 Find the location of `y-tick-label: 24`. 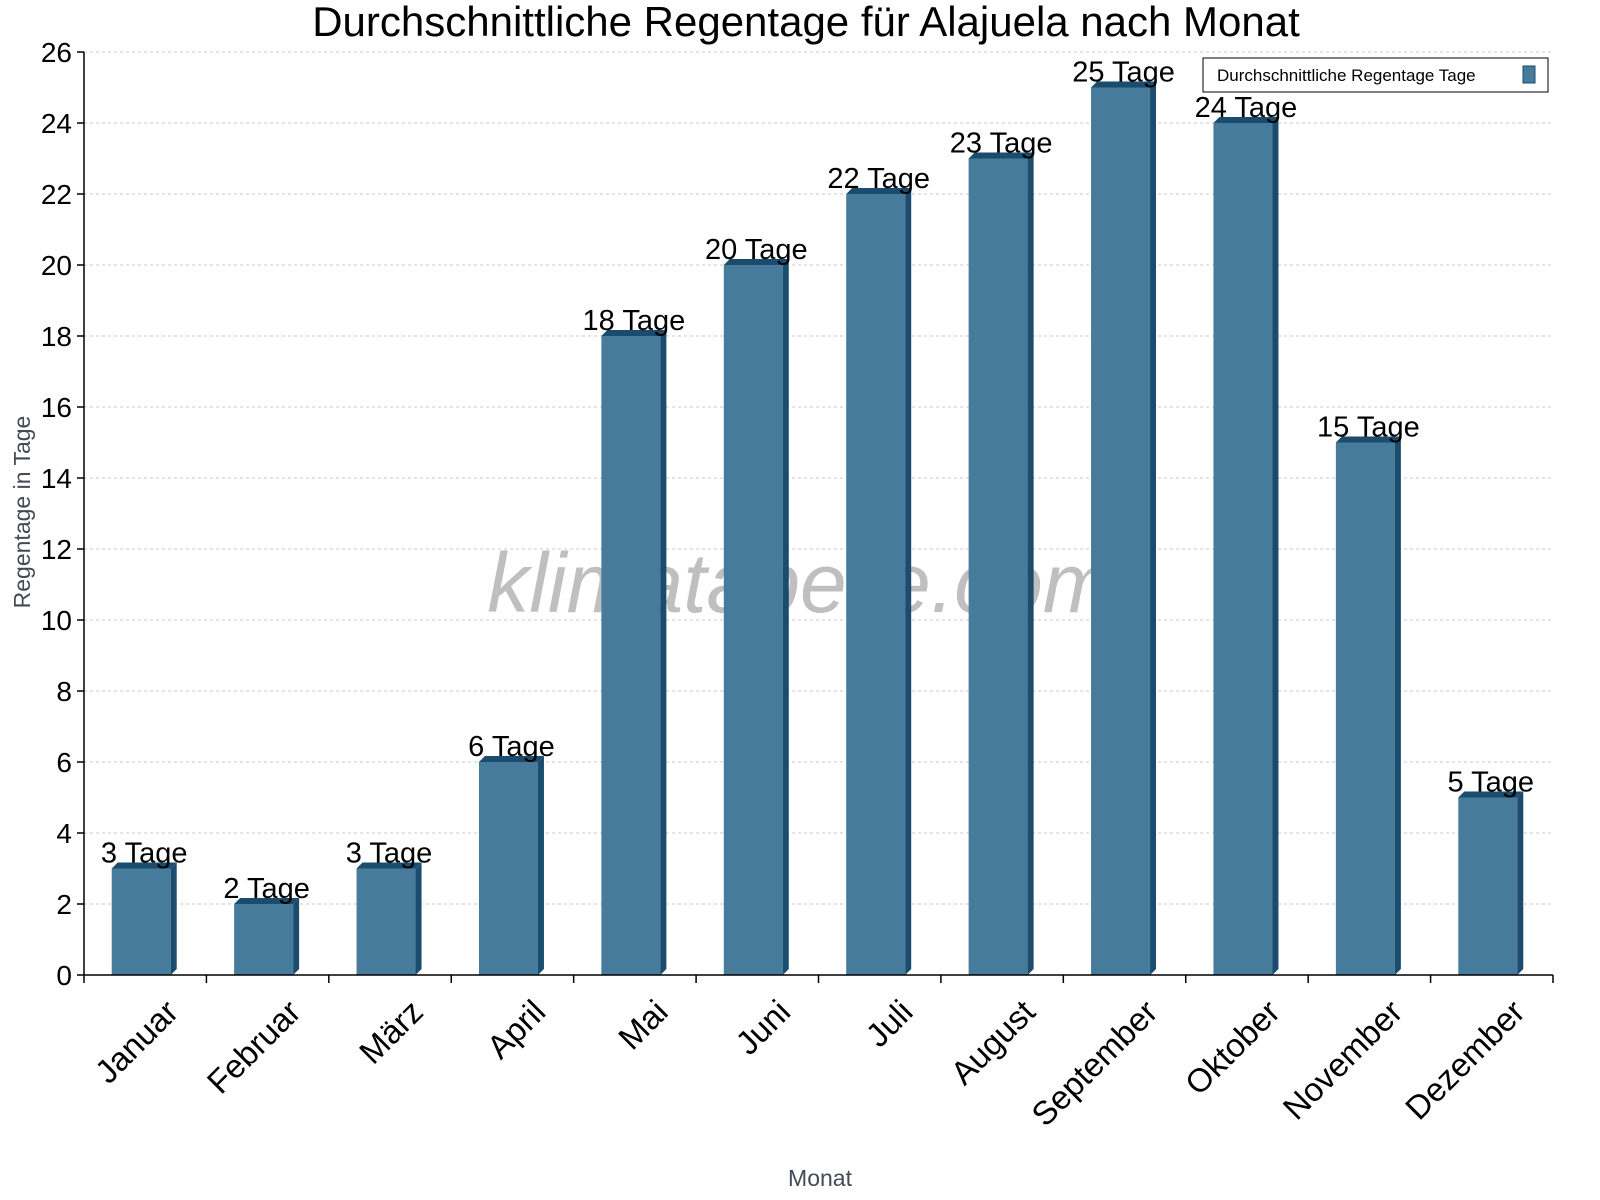

y-tick-label: 24 is located at coordinates (56, 123).